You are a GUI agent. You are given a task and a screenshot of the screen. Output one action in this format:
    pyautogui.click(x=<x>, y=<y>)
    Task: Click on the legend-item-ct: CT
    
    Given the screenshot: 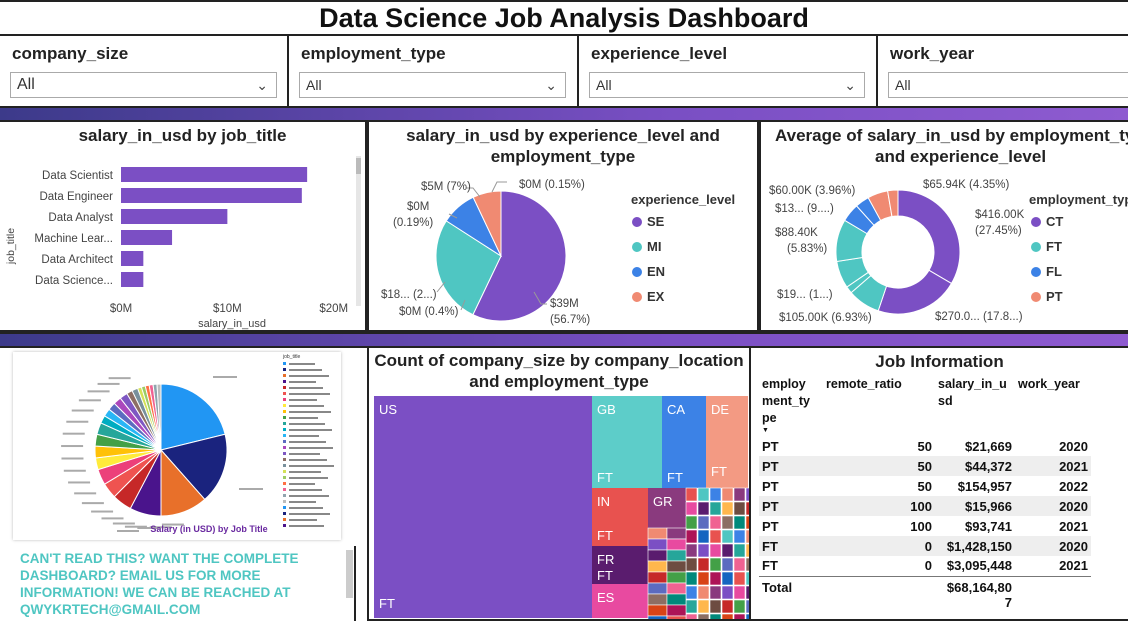 What is the action you would take?
    pyautogui.click(x=1054, y=221)
    